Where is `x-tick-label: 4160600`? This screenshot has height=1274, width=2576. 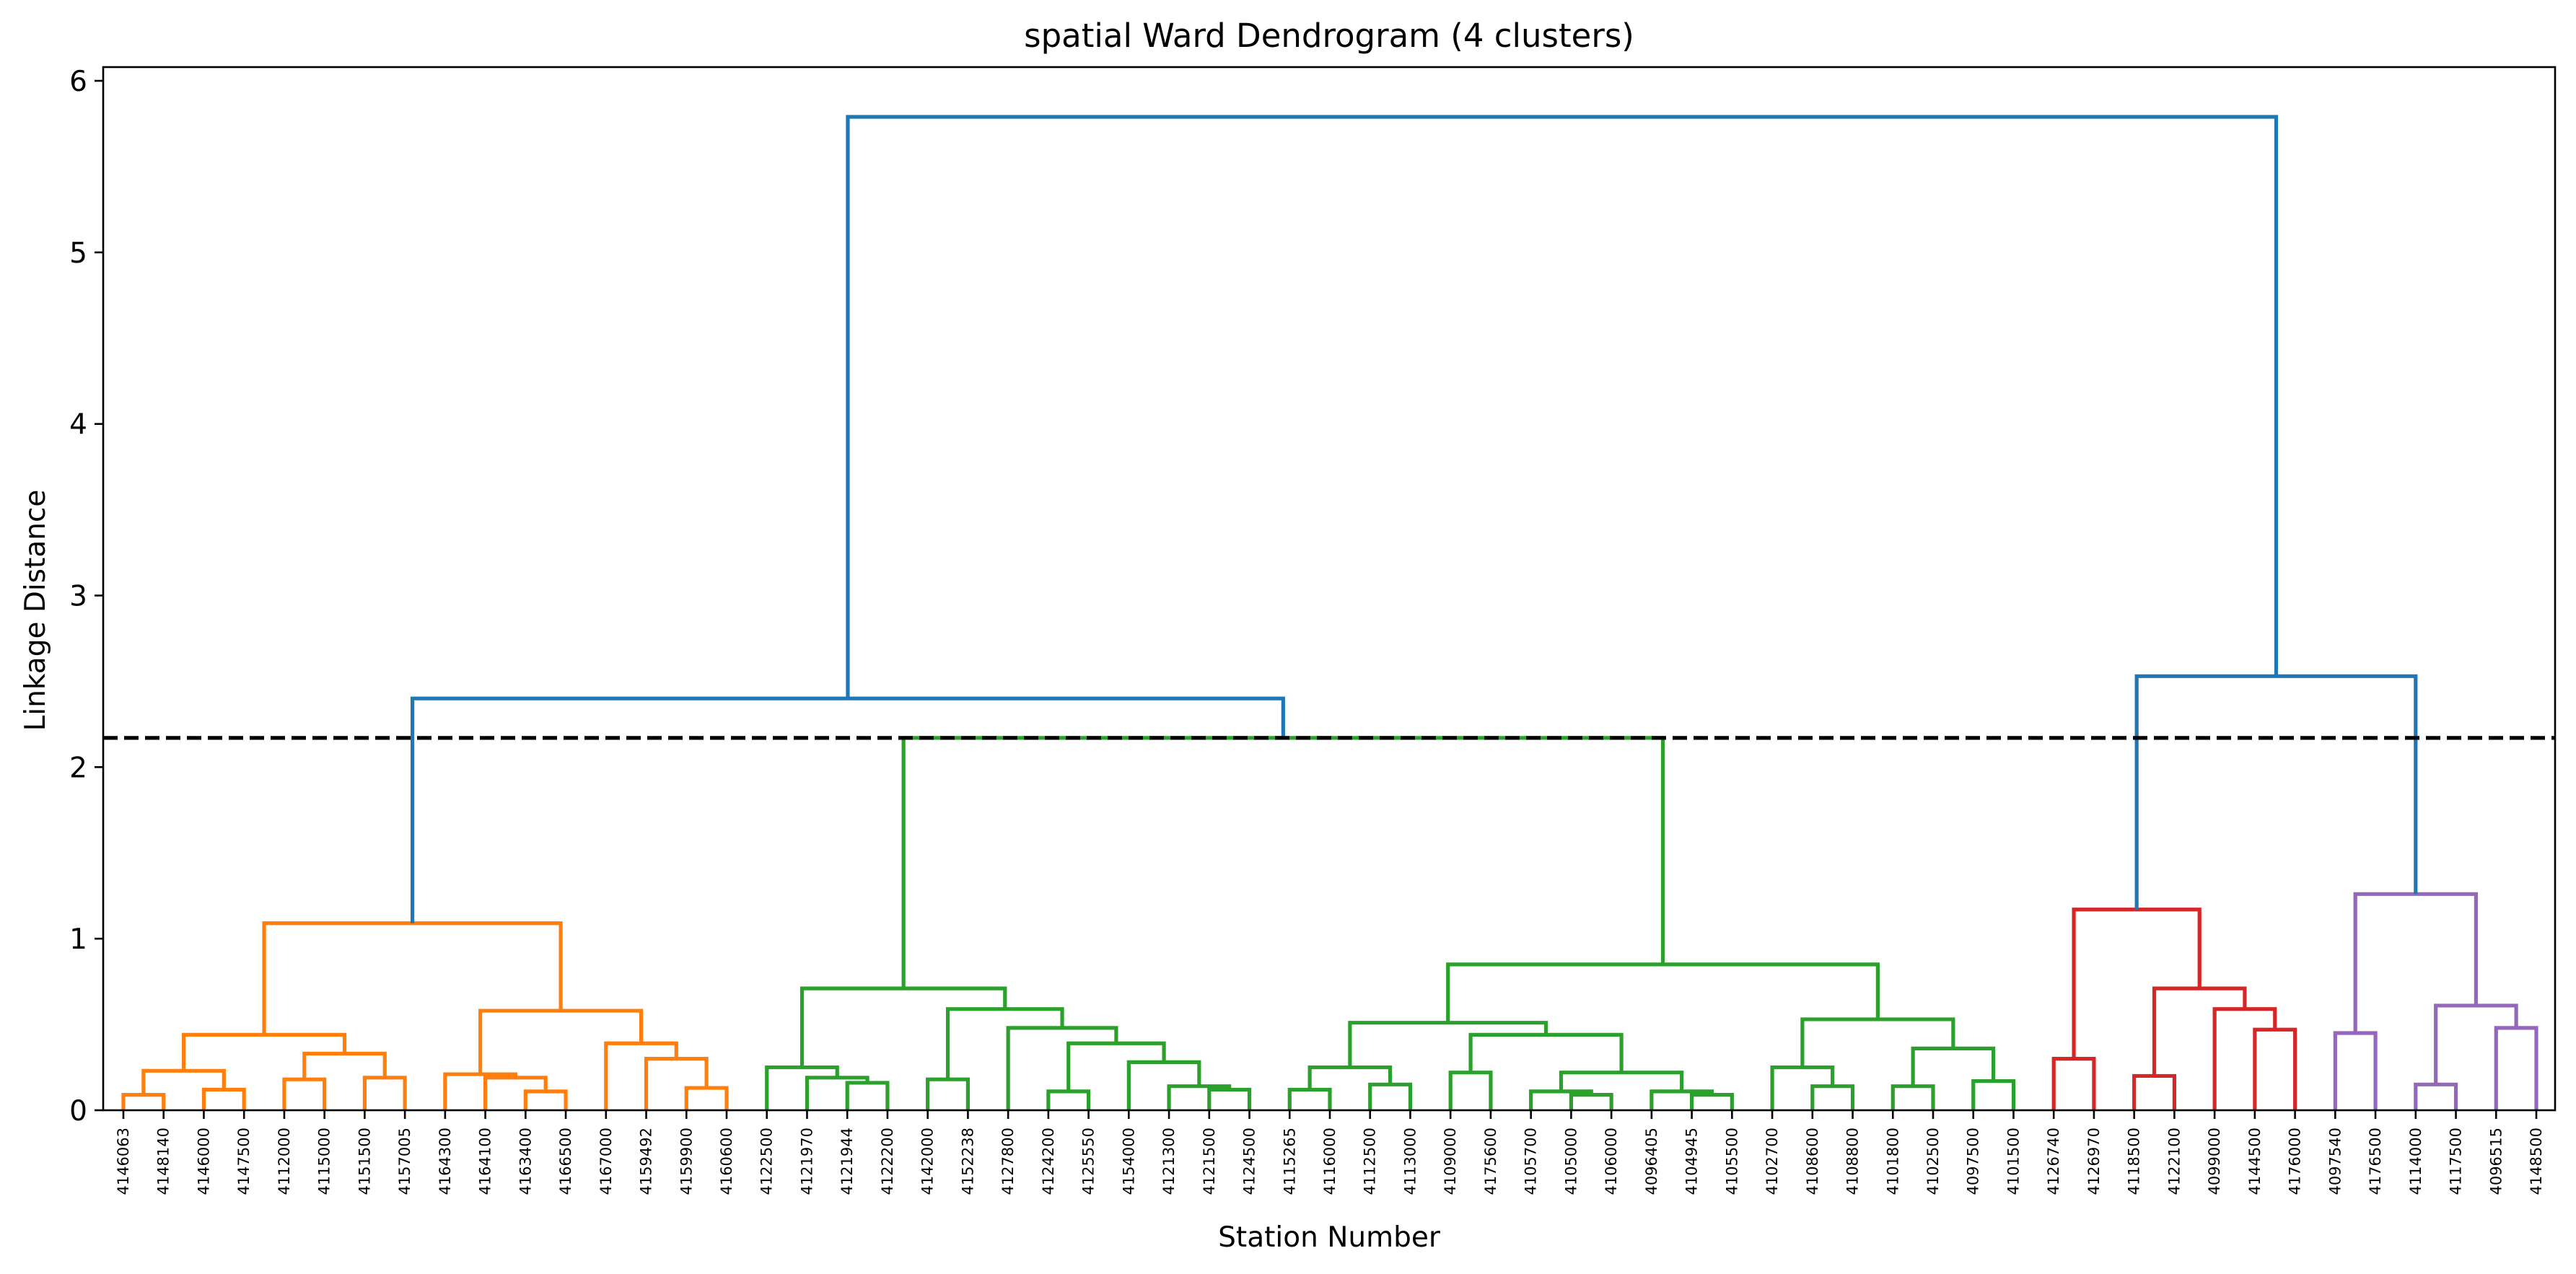 x-tick-label: 4160600 is located at coordinates (726, 1162).